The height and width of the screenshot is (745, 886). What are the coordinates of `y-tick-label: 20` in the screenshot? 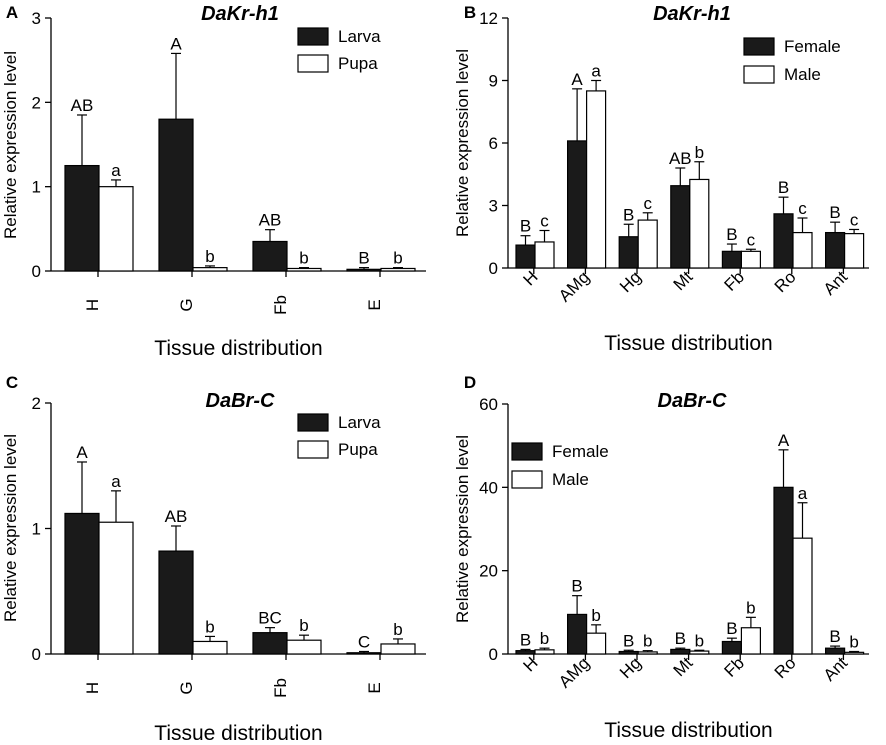 It's located at (488, 571).